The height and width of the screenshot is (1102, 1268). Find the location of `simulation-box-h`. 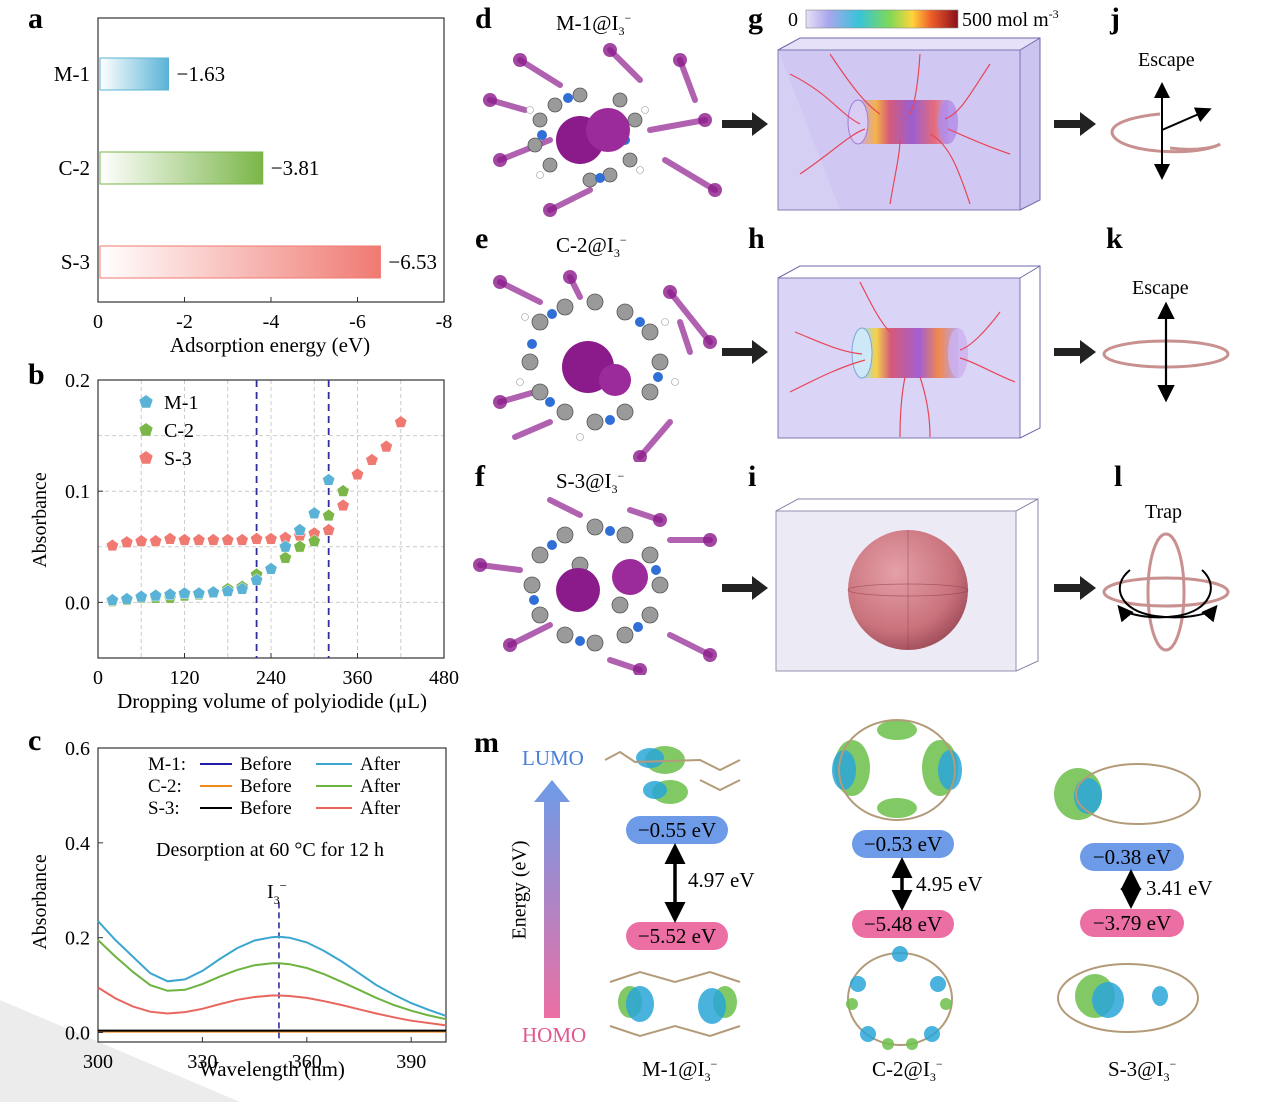

simulation-box-h is located at coordinates (909, 352).